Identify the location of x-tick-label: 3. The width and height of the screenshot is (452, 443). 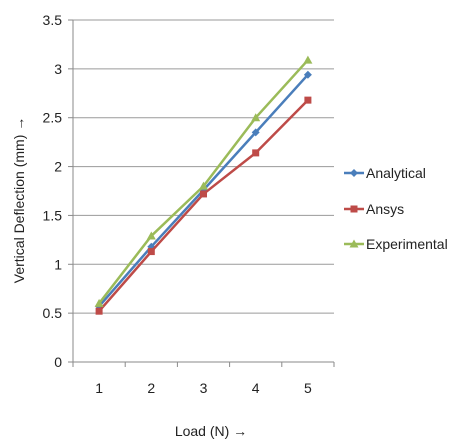
(204, 388).